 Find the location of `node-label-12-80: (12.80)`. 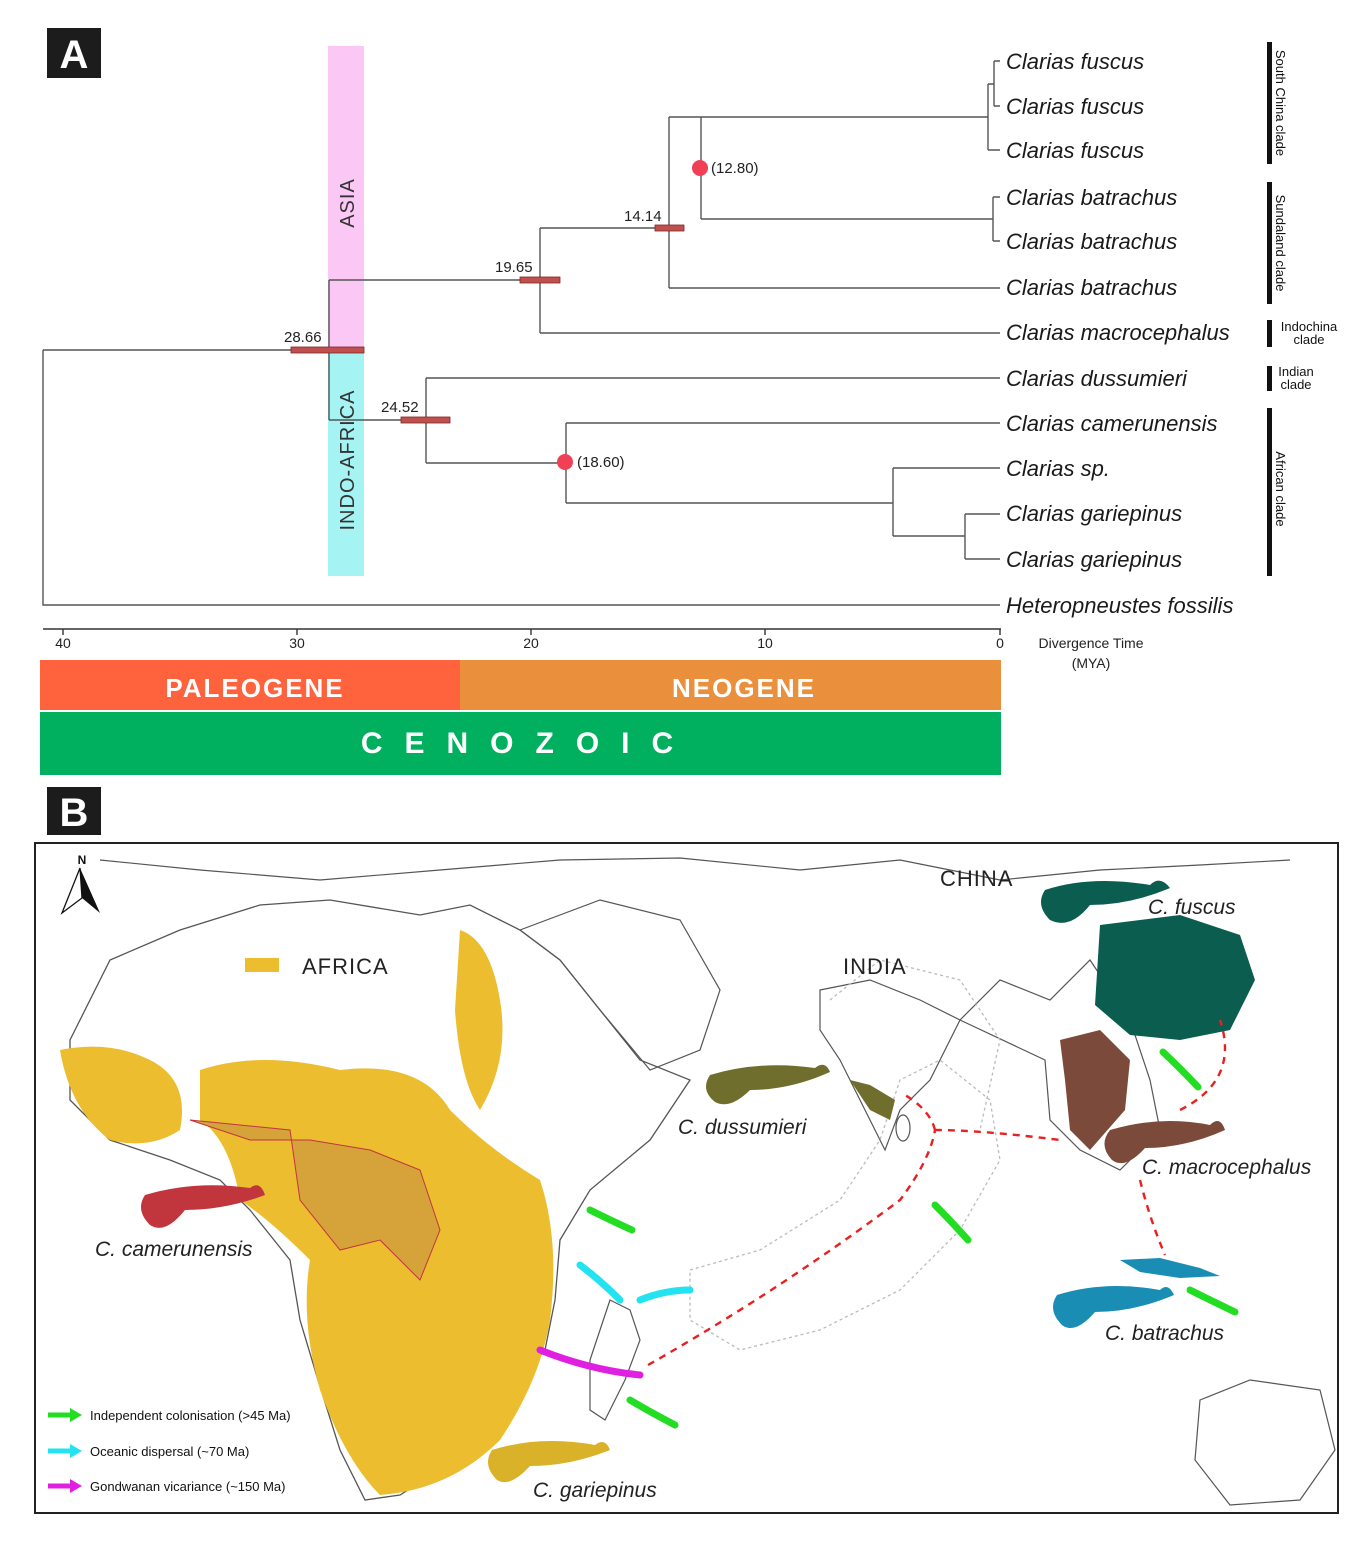

node-label-12-80: (12.80) is located at coordinates (735, 168).